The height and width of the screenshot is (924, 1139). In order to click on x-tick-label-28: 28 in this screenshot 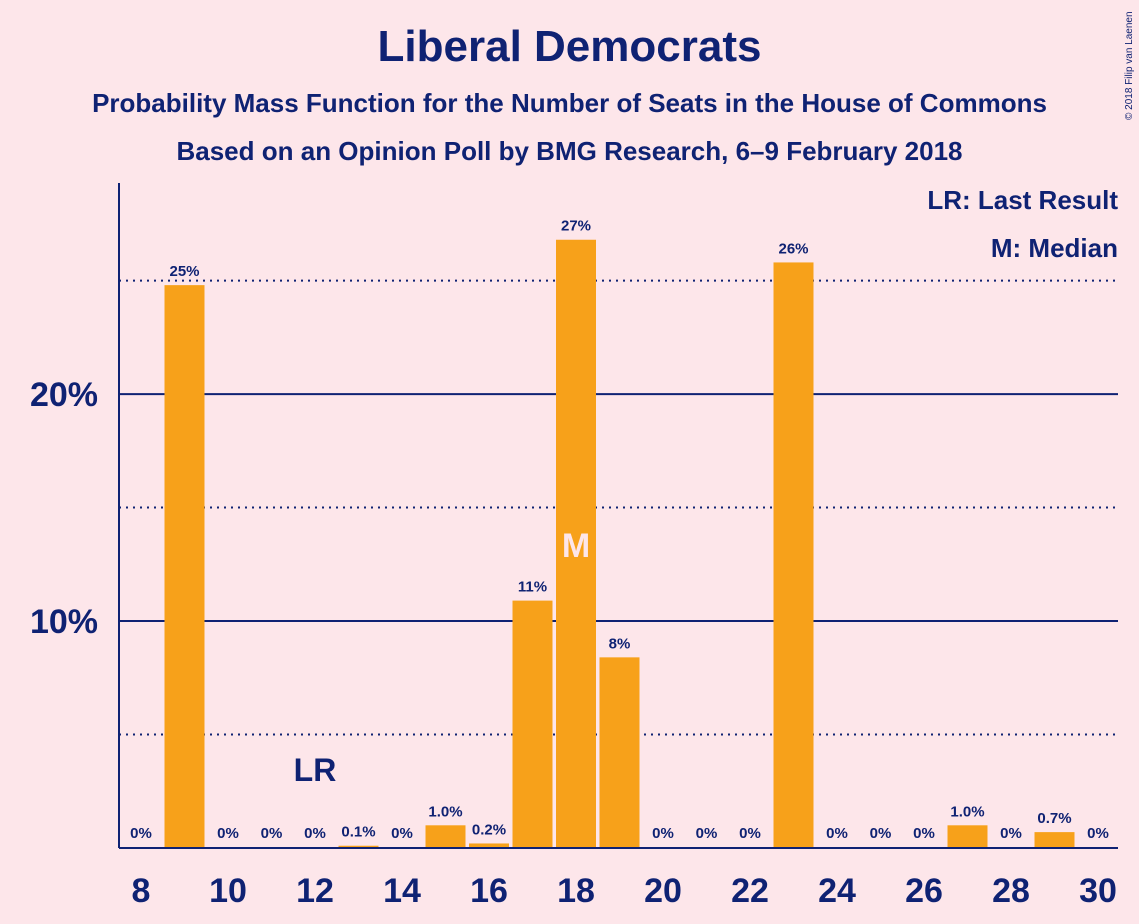, I will do `click(1011, 891)`.